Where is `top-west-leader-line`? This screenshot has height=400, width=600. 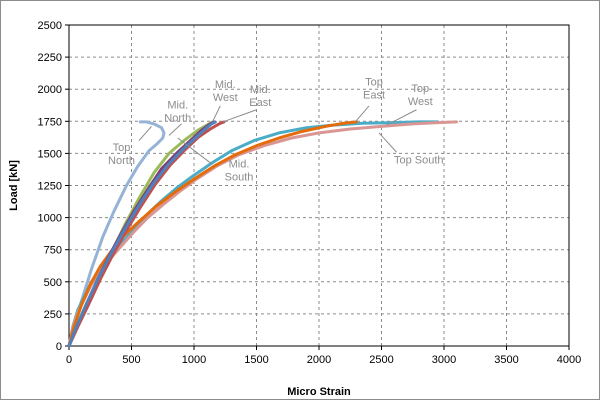 top-west-leader-line is located at coordinates (401, 117).